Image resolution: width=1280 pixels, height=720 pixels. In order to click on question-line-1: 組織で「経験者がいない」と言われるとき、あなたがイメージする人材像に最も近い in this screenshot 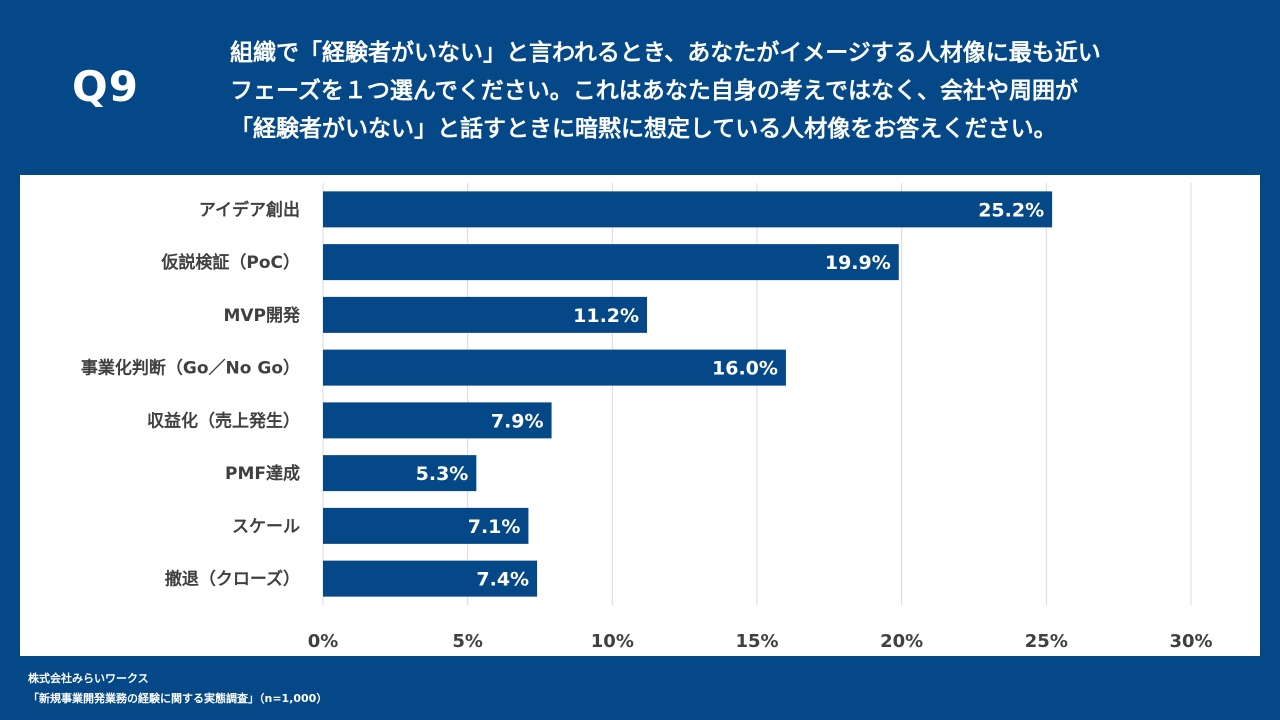, I will do `click(665, 53)`.